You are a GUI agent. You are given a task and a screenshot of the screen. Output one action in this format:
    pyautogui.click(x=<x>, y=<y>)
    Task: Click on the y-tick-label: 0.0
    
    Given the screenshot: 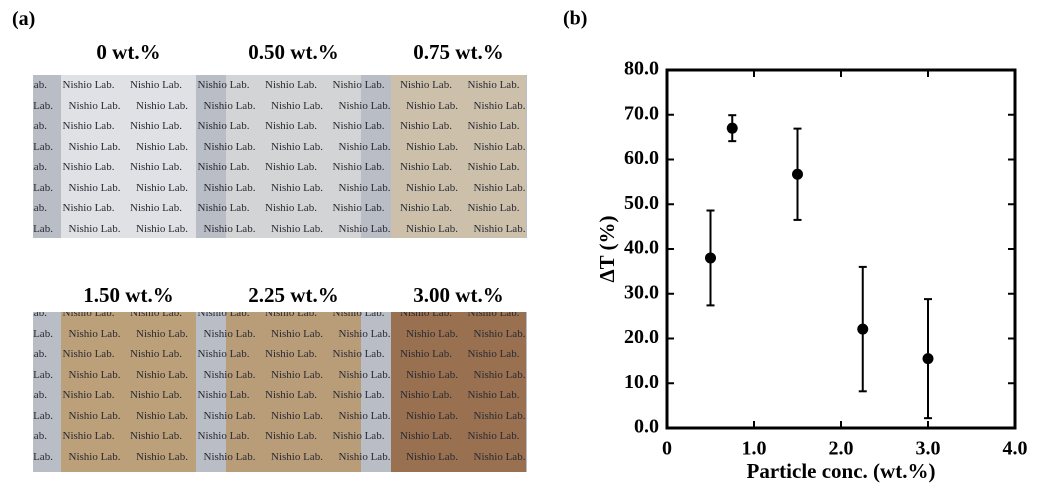 What is the action you would take?
    pyautogui.click(x=646, y=427)
    